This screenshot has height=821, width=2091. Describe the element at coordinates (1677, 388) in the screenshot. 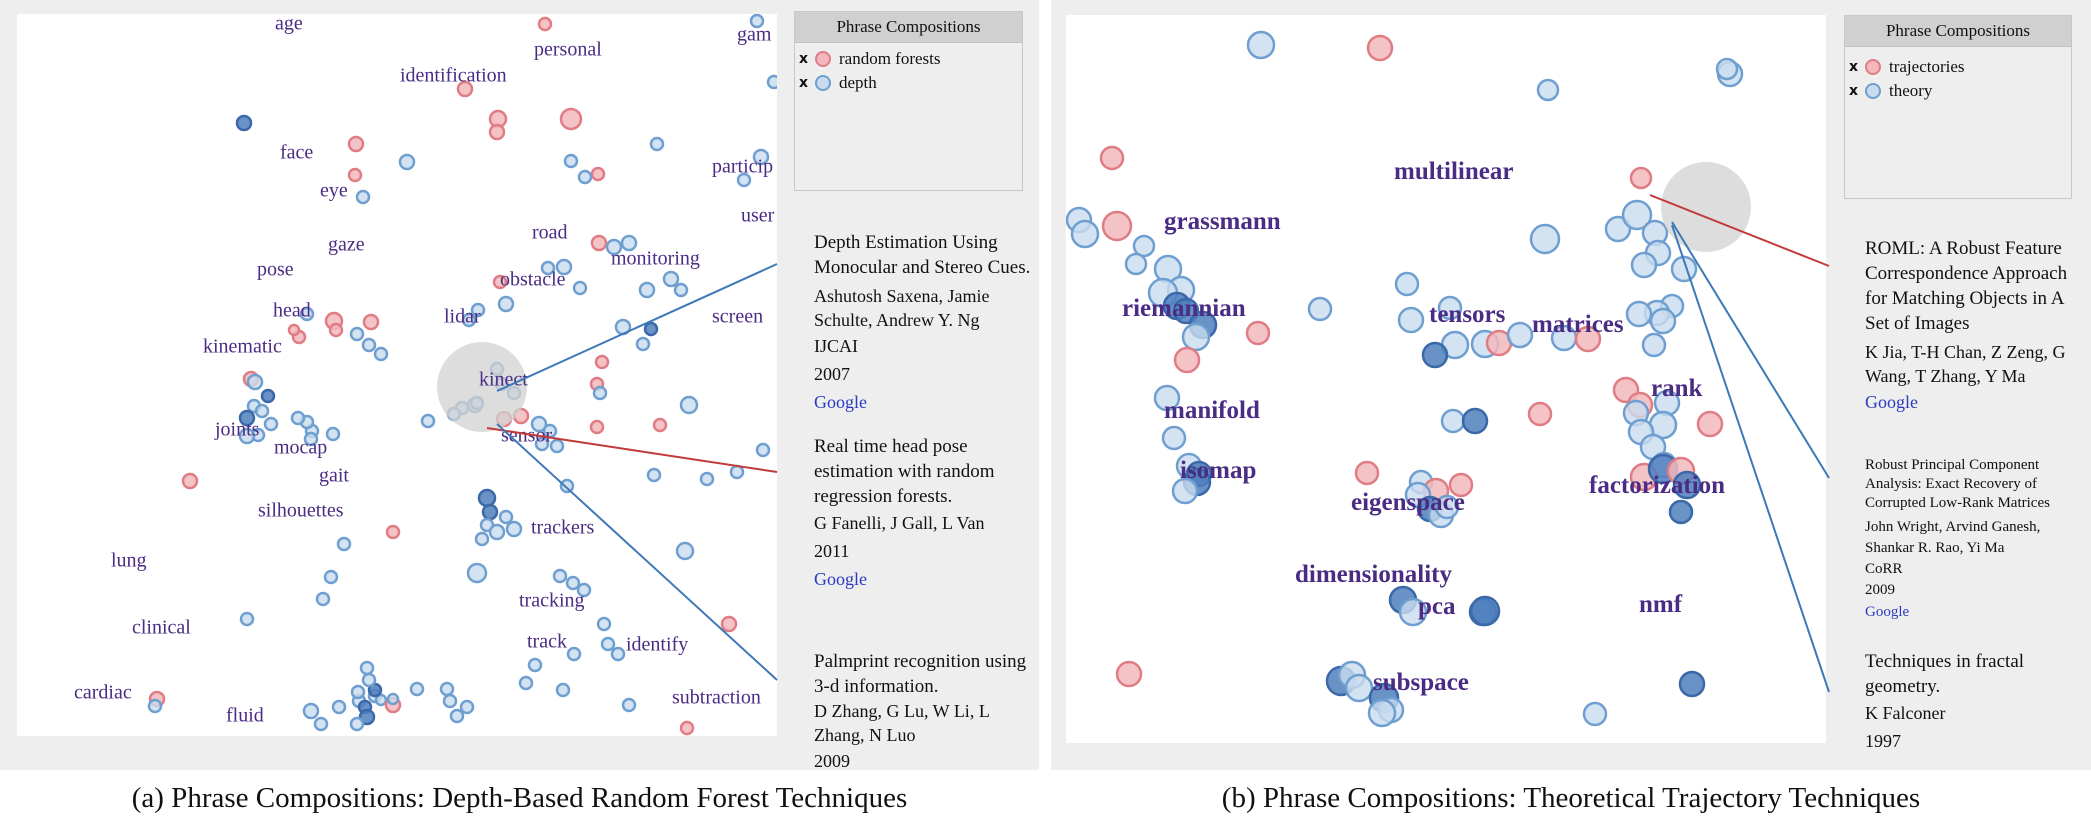

I see `phrase-word: rank` at that location.